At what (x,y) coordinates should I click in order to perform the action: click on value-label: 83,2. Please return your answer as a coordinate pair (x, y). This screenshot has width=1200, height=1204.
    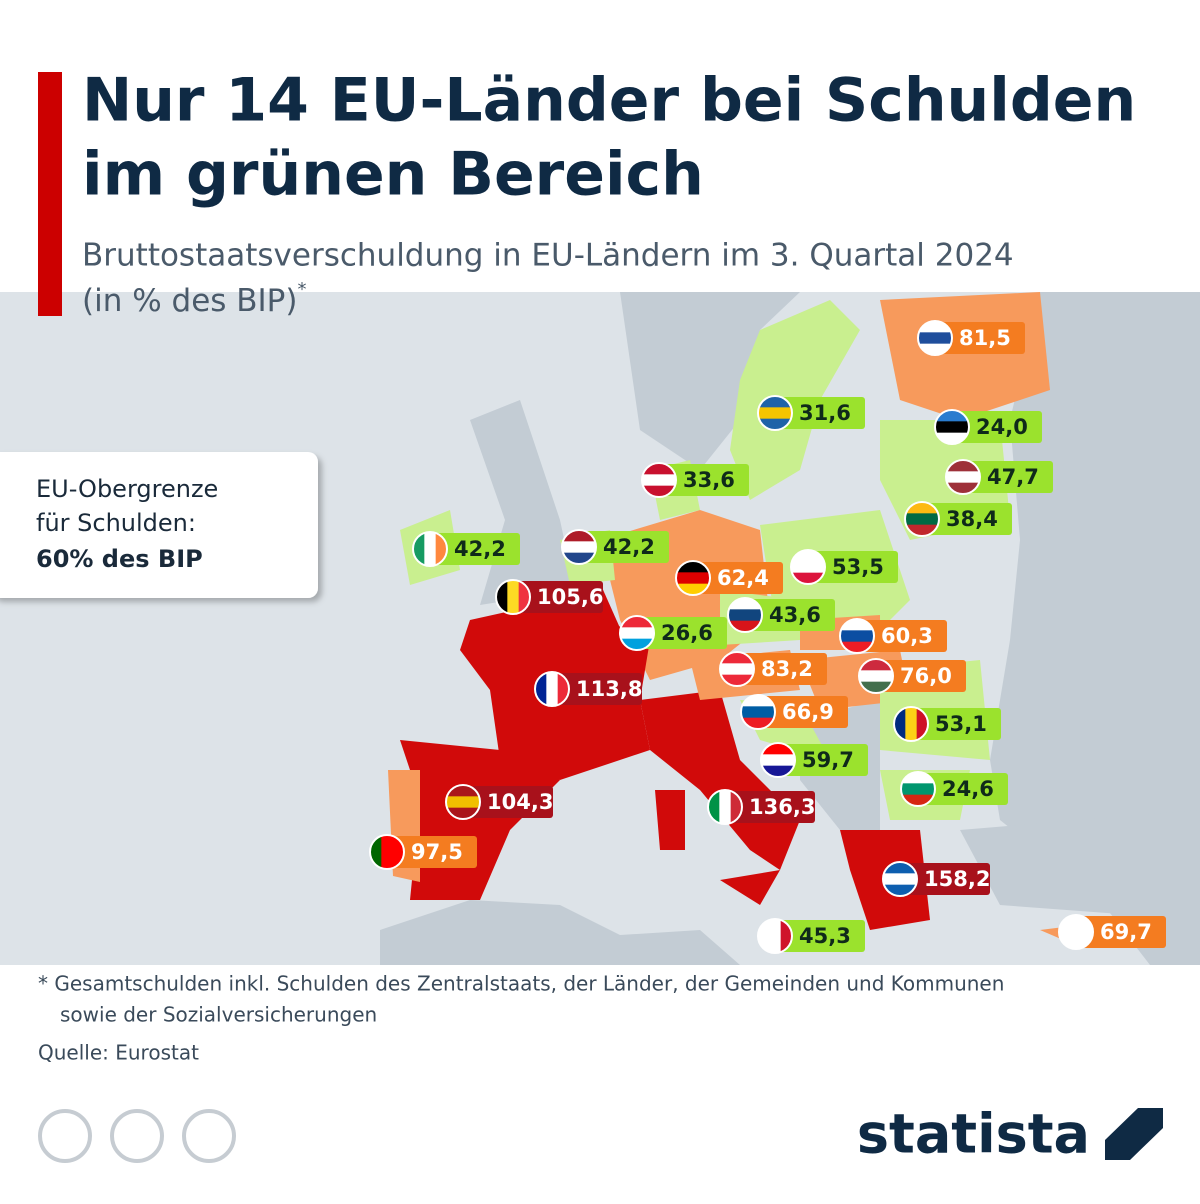
    Looking at the image, I should click on (787, 669).